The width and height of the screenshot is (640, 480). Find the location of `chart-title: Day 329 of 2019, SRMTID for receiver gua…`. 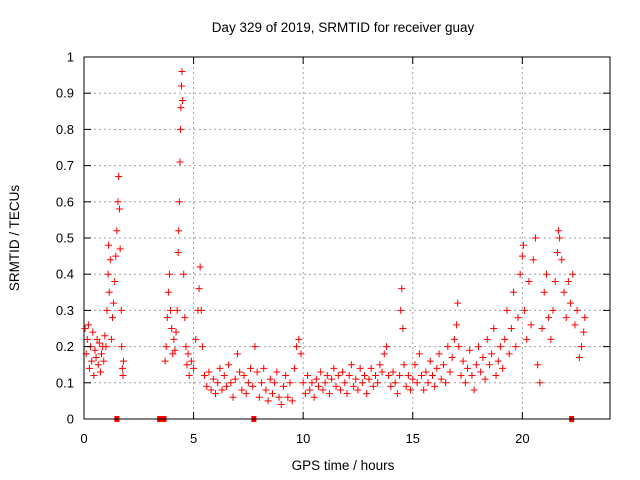

chart-title: Day 329 of 2019, SRMTID for receiver gua… is located at coordinates (343, 27).